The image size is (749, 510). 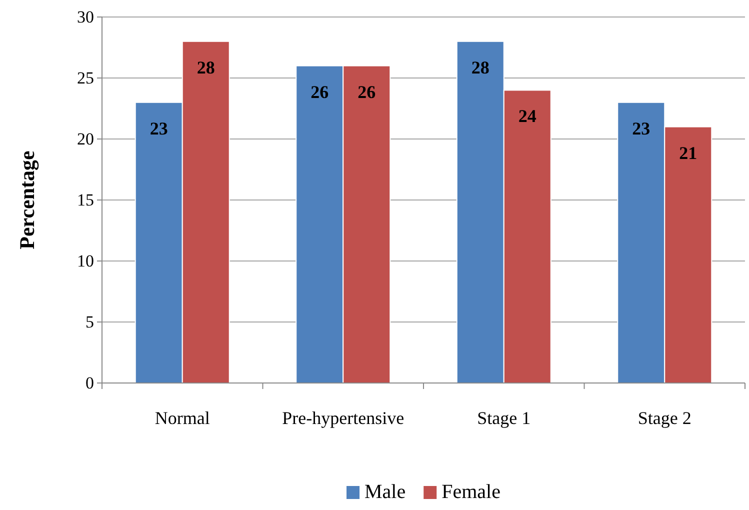 What do you see at coordinates (385, 492) in the screenshot?
I see `legend-label: Male` at bounding box center [385, 492].